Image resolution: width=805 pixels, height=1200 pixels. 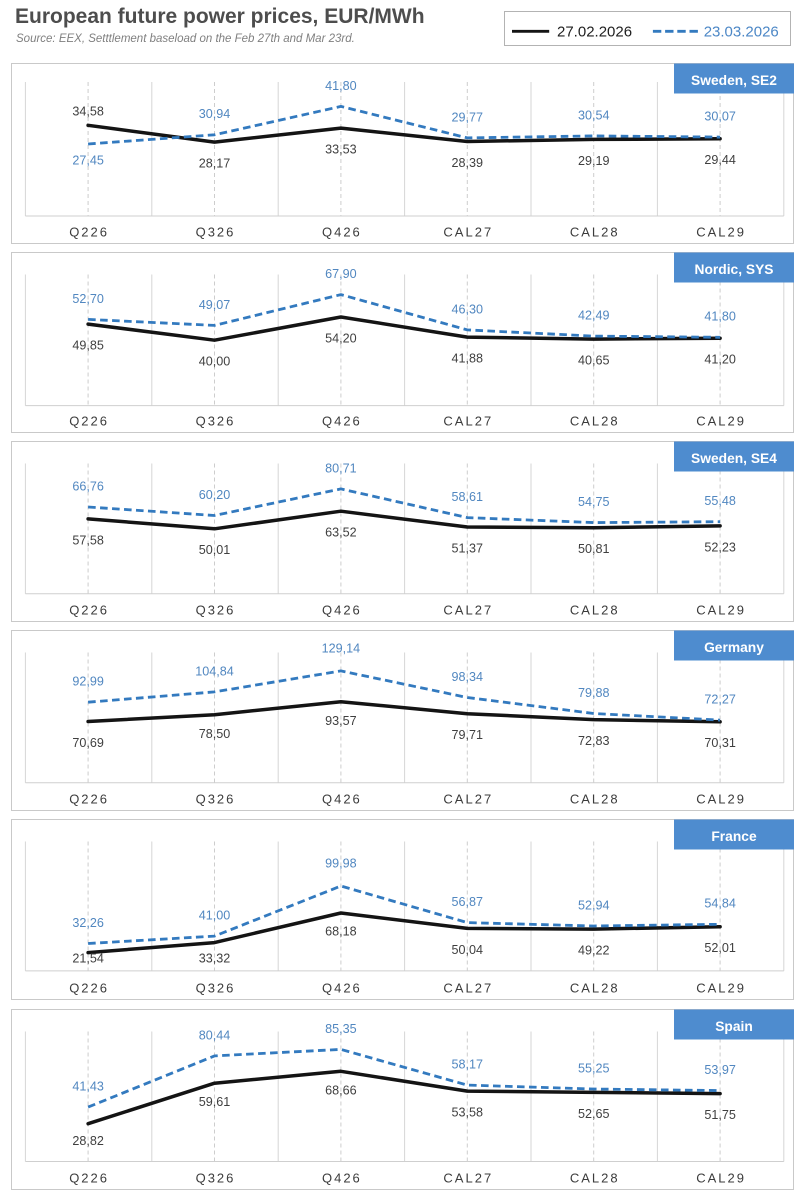 What do you see at coordinates (734, 647) in the screenshot?
I see `svg-text: Germany` at bounding box center [734, 647].